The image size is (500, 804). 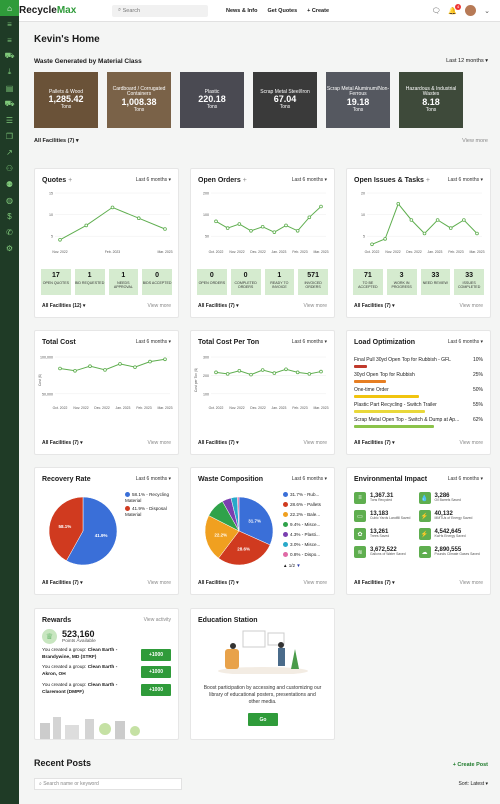 What do you see at coordinates (309, 342) in the screenshot?
I see `cost-per-ton-period: Last 6 months ▾` at bounding box center [309, 342].